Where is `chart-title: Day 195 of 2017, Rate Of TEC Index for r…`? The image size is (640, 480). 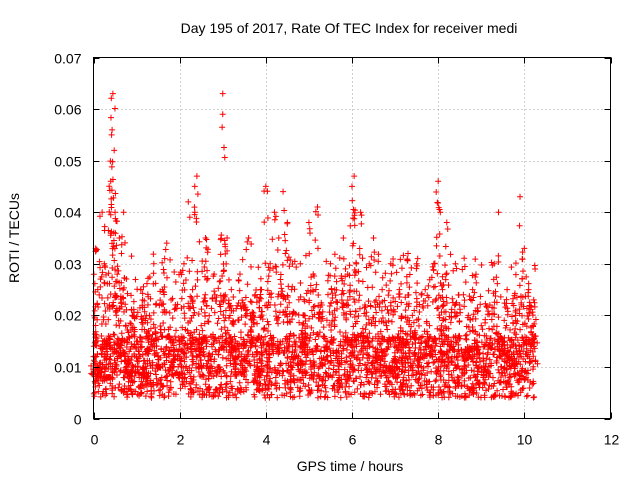 chart-title: Day 195 of 2017, Rate Of TEC Index for r… is located at coordinates (349, 28).